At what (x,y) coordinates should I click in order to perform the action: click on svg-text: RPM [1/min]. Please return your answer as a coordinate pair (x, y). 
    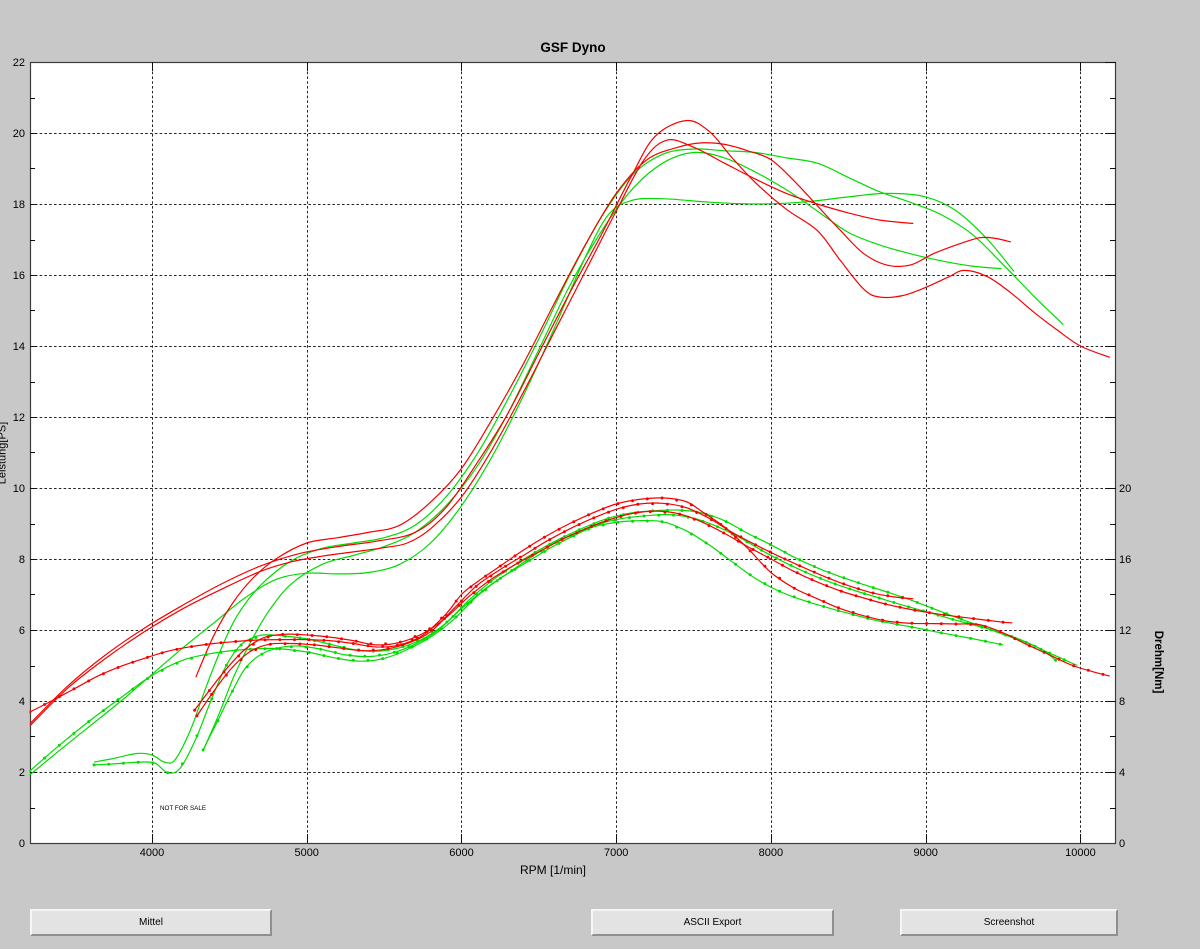
    Looking at the image, I should click on (553, 870).